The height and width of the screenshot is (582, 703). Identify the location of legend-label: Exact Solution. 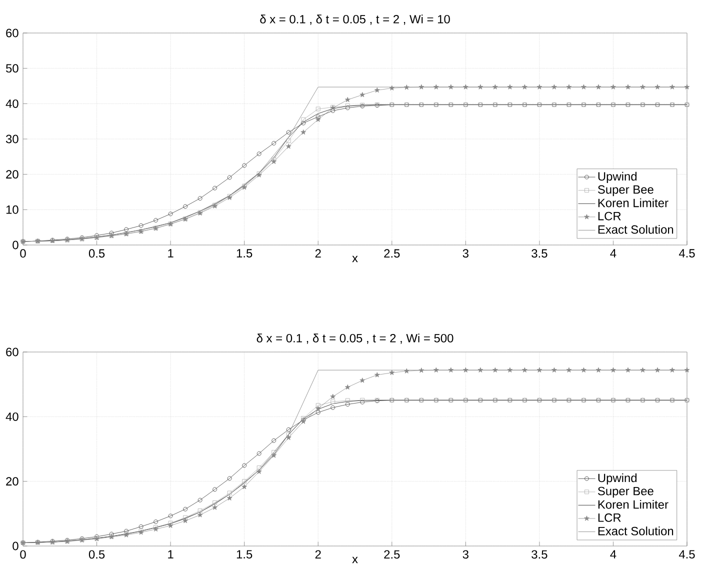
(636, 531).